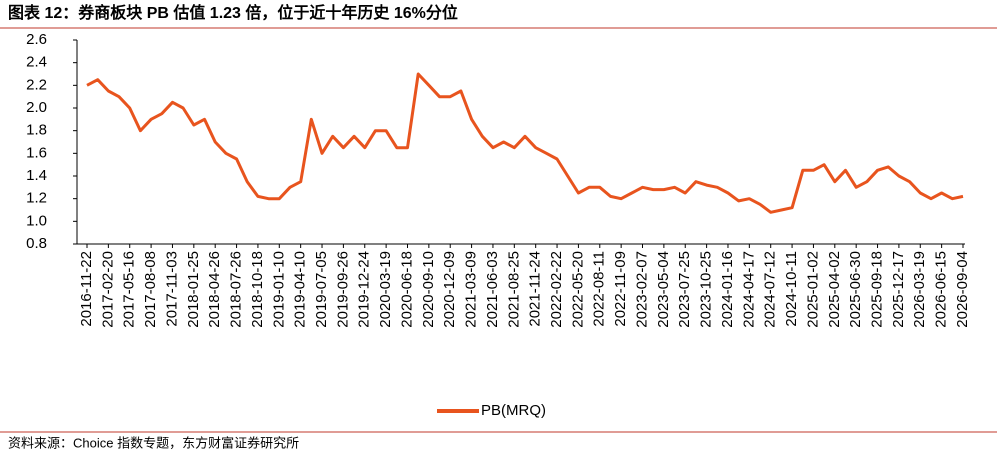 This screenshot has width=997, height=456. I want to click on x-tick-label: 2017-02-20, so click(107, 289).